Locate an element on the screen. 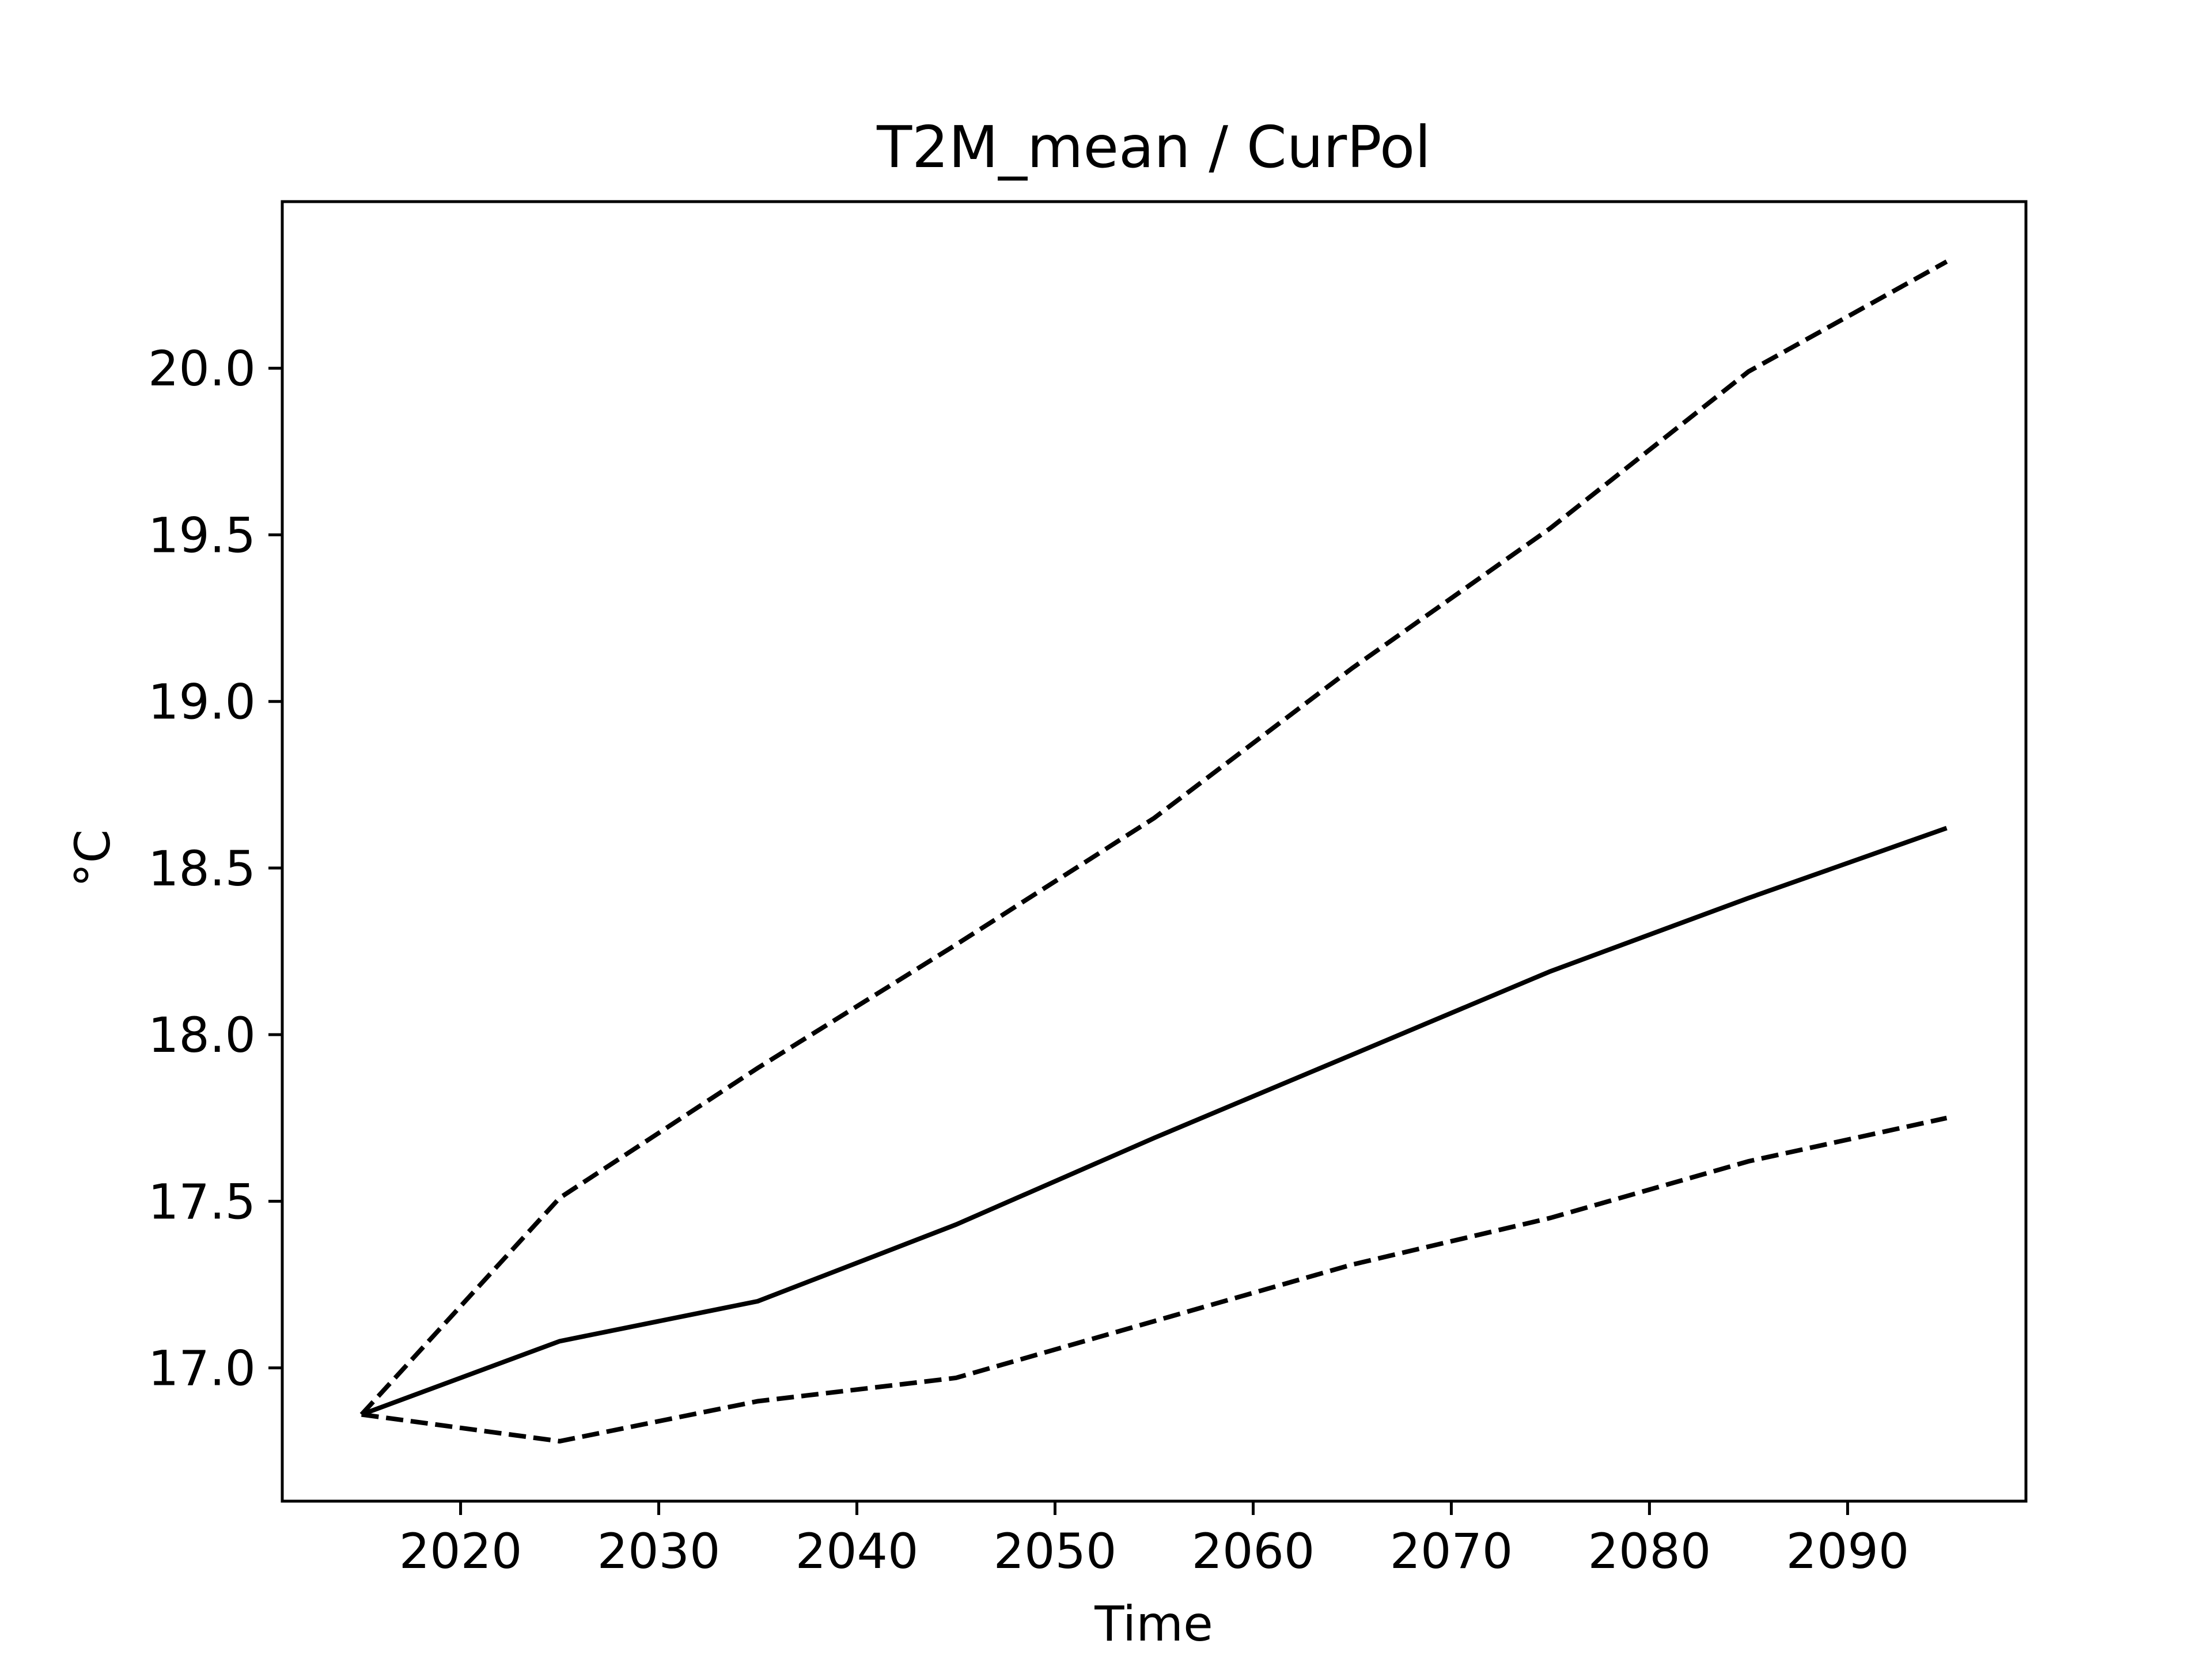  y-axis: 17.0 17.5 18.0 18.5 19.0 19.5 20.0 is located at coordinates (215, 868).